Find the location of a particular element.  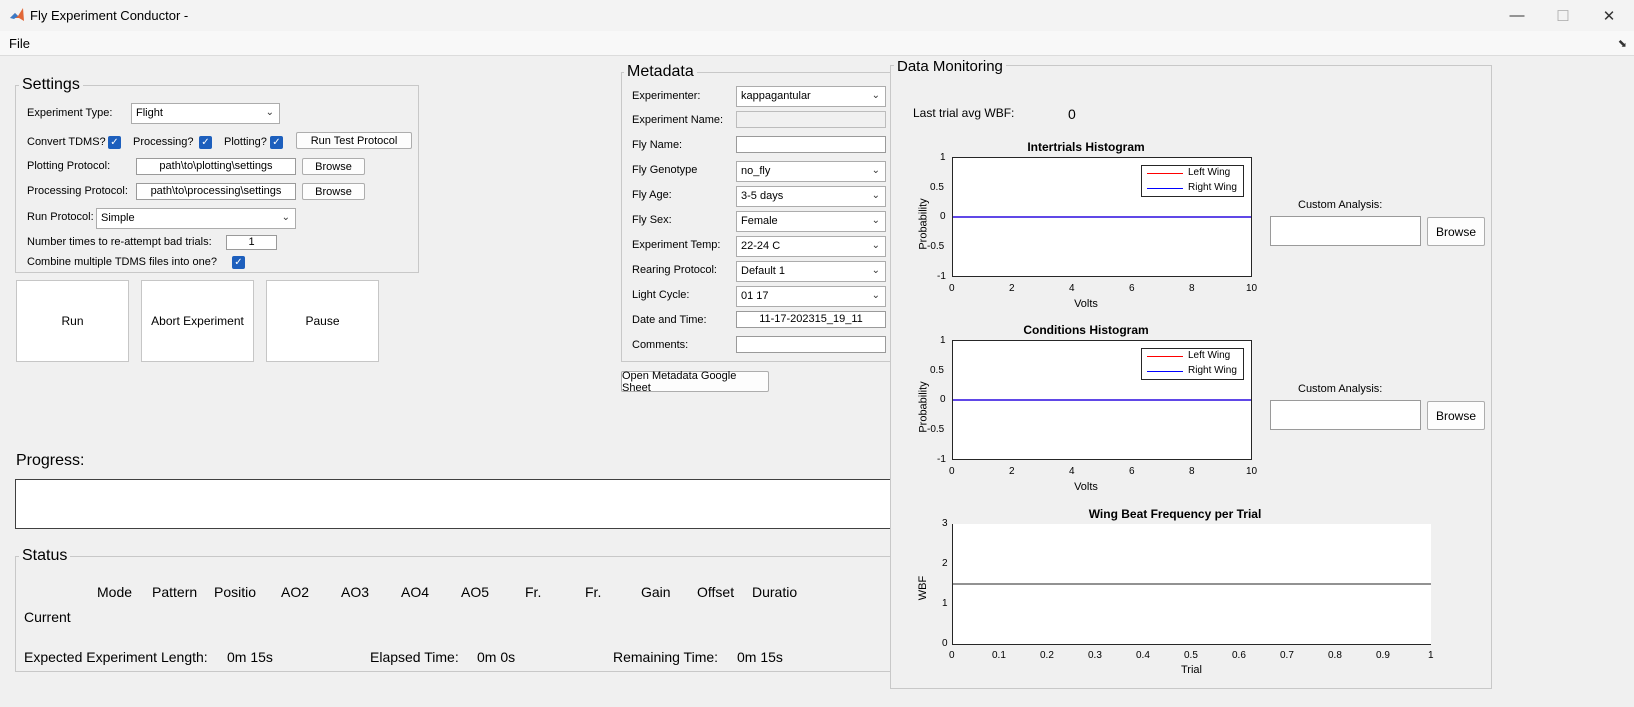

run-button: Run is located at coordinates (72, 321).